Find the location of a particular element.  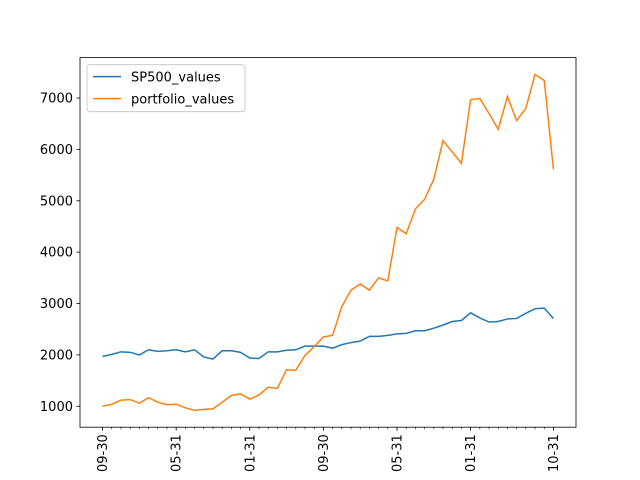

series-line is located at coordinates (328, 333).